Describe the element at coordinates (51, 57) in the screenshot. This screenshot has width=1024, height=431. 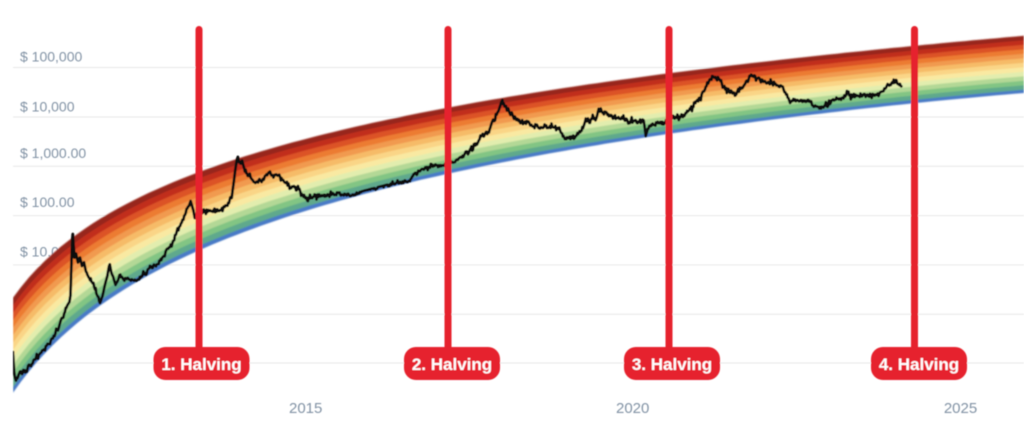
I see `svg-text: $ 100,000` at that location.